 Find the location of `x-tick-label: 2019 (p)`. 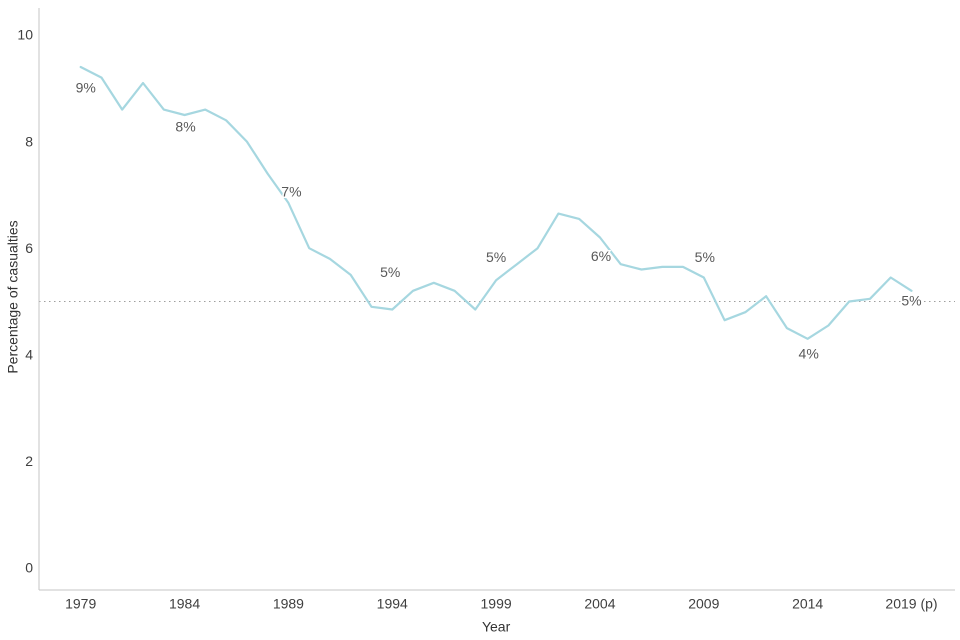

x-tick-label: 2019 (p) is located at coordinates (911, 604).